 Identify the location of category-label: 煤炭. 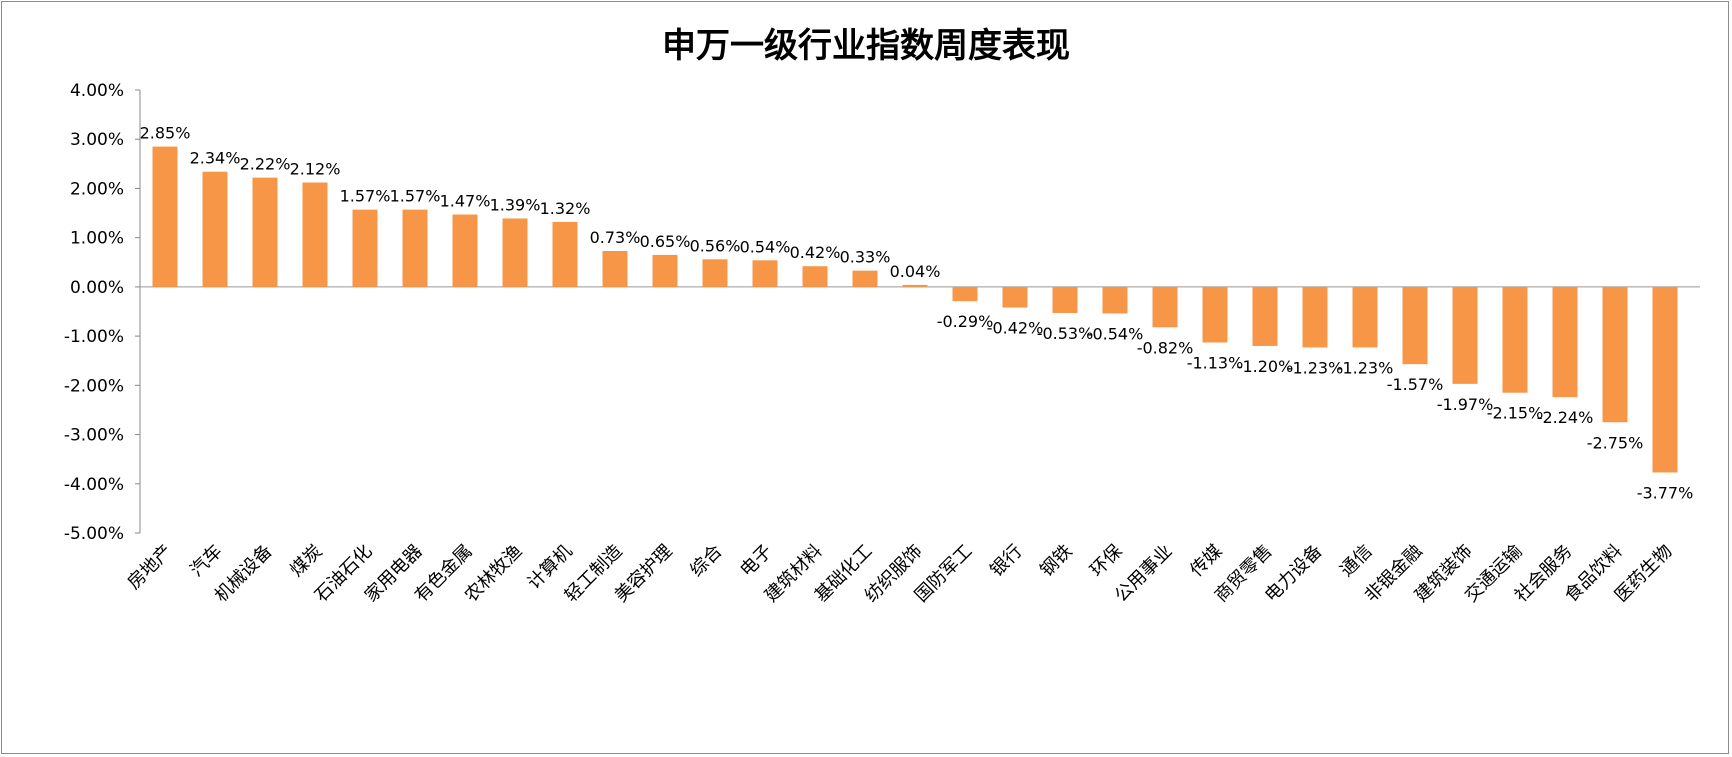
(306, 561).